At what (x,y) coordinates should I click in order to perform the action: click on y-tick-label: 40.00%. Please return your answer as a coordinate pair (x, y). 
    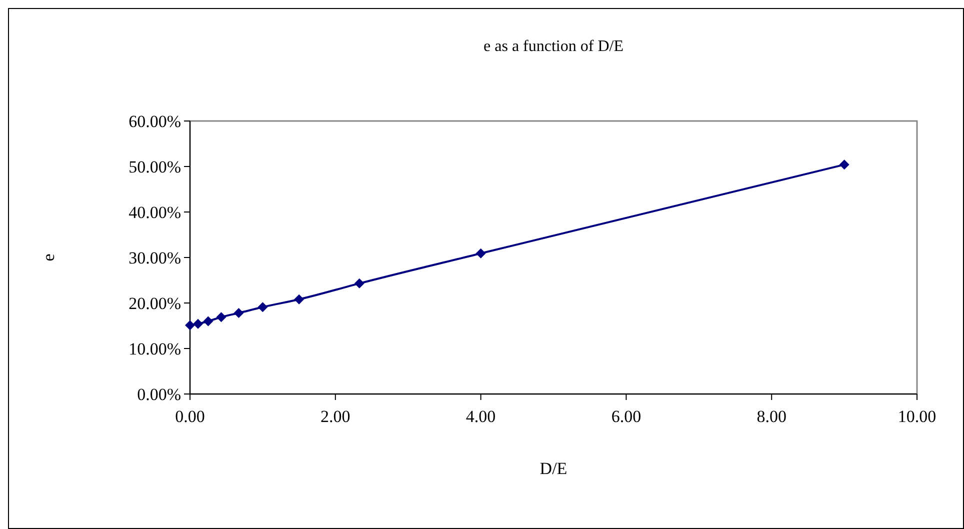
    Looking at the image, I should click on (154, 212).